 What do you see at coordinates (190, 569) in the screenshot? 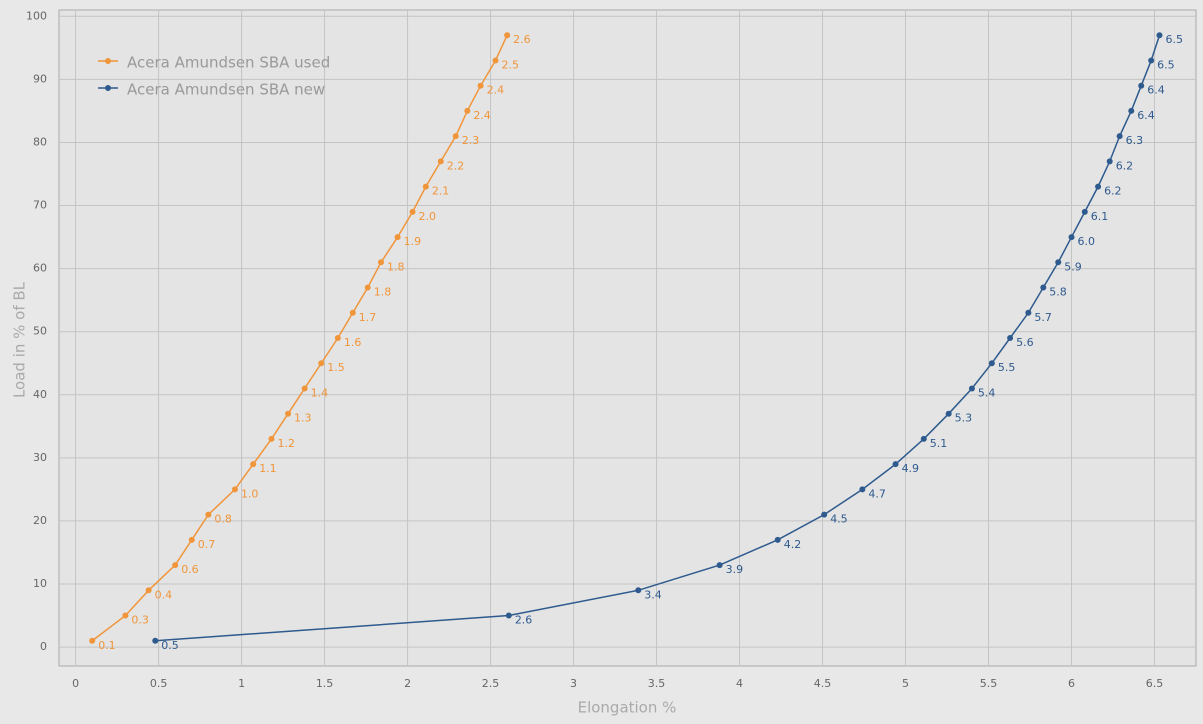
I see `data-label: 0.6` at bounding box center [190, 569].